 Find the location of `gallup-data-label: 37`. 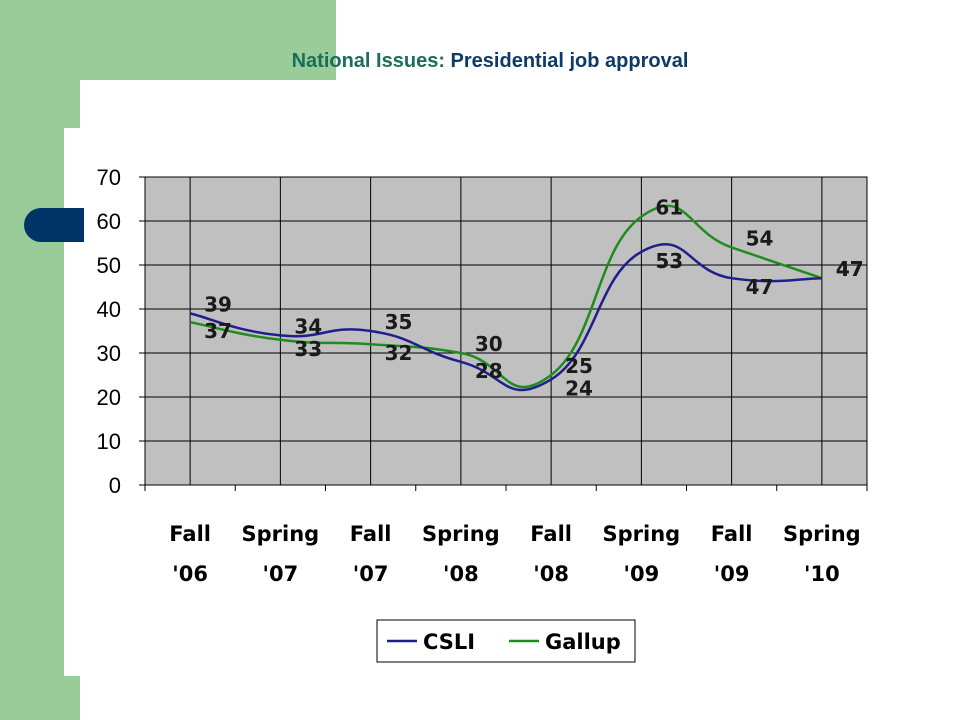

gallup-data-label: 37 is located at coordinates (218, 331).